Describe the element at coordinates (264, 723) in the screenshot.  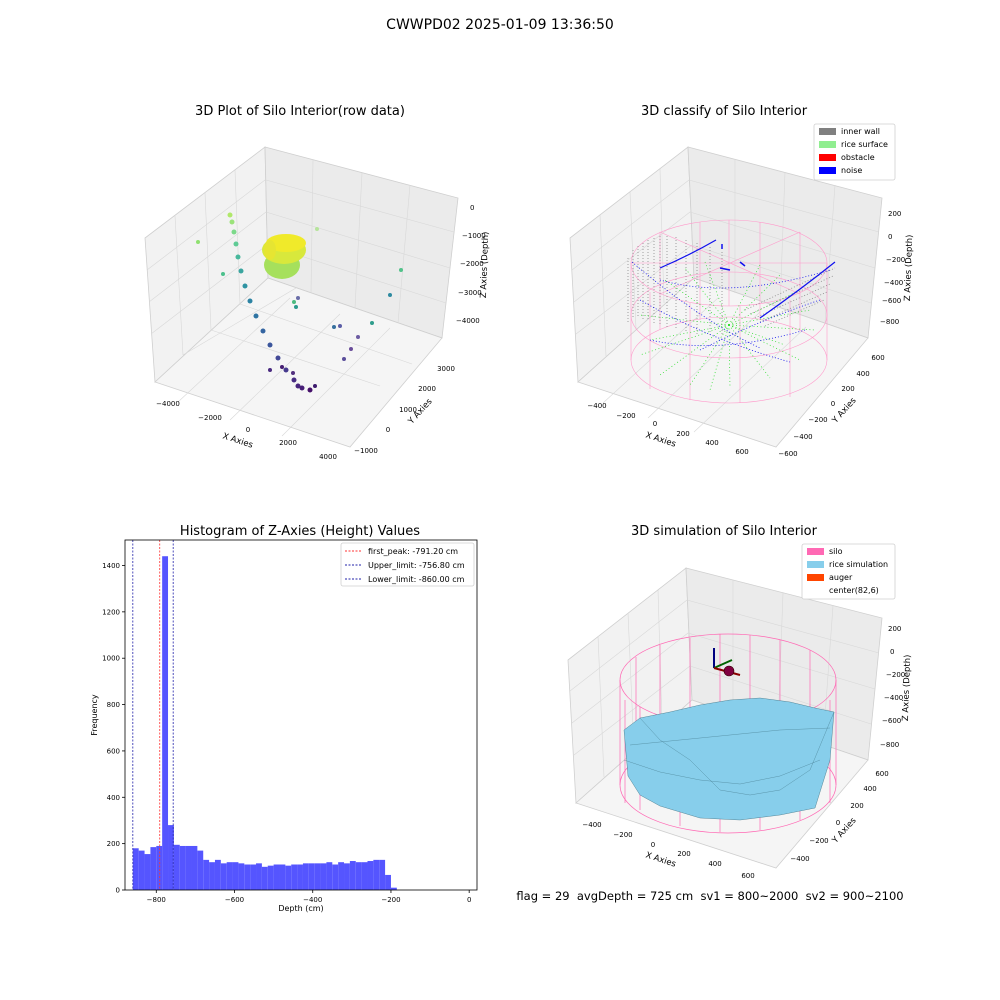
I see `histogram-bars` at that location.